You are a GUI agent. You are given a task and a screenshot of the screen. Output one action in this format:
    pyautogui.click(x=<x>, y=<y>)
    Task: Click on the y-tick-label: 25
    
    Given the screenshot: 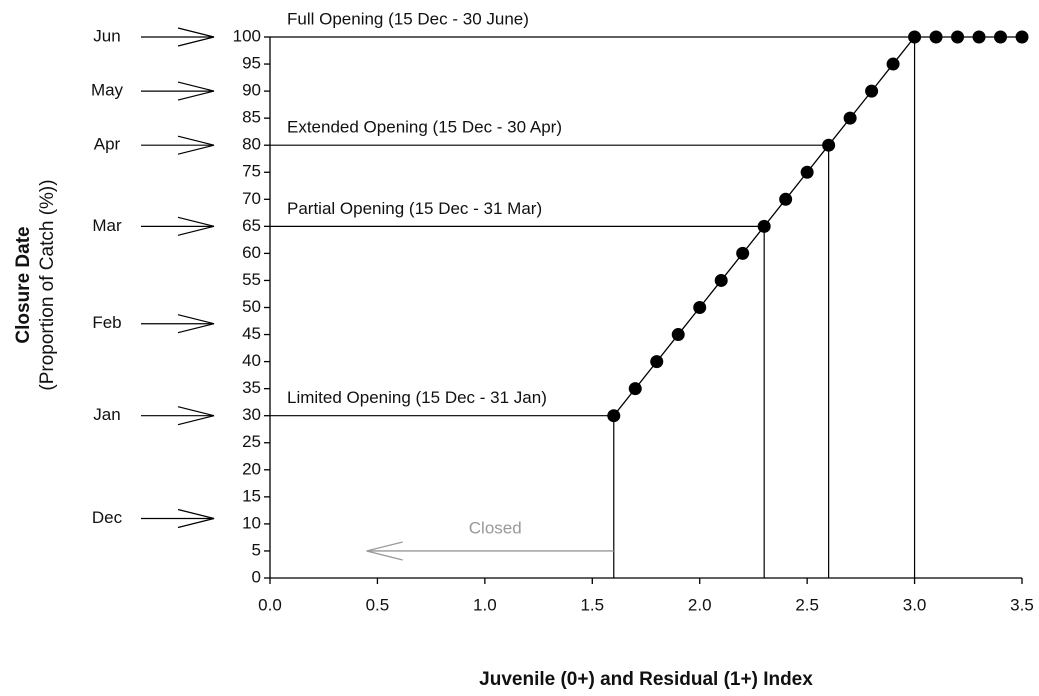 What is the action you would take?
    pyautogui.click(x=251, y=441)
    